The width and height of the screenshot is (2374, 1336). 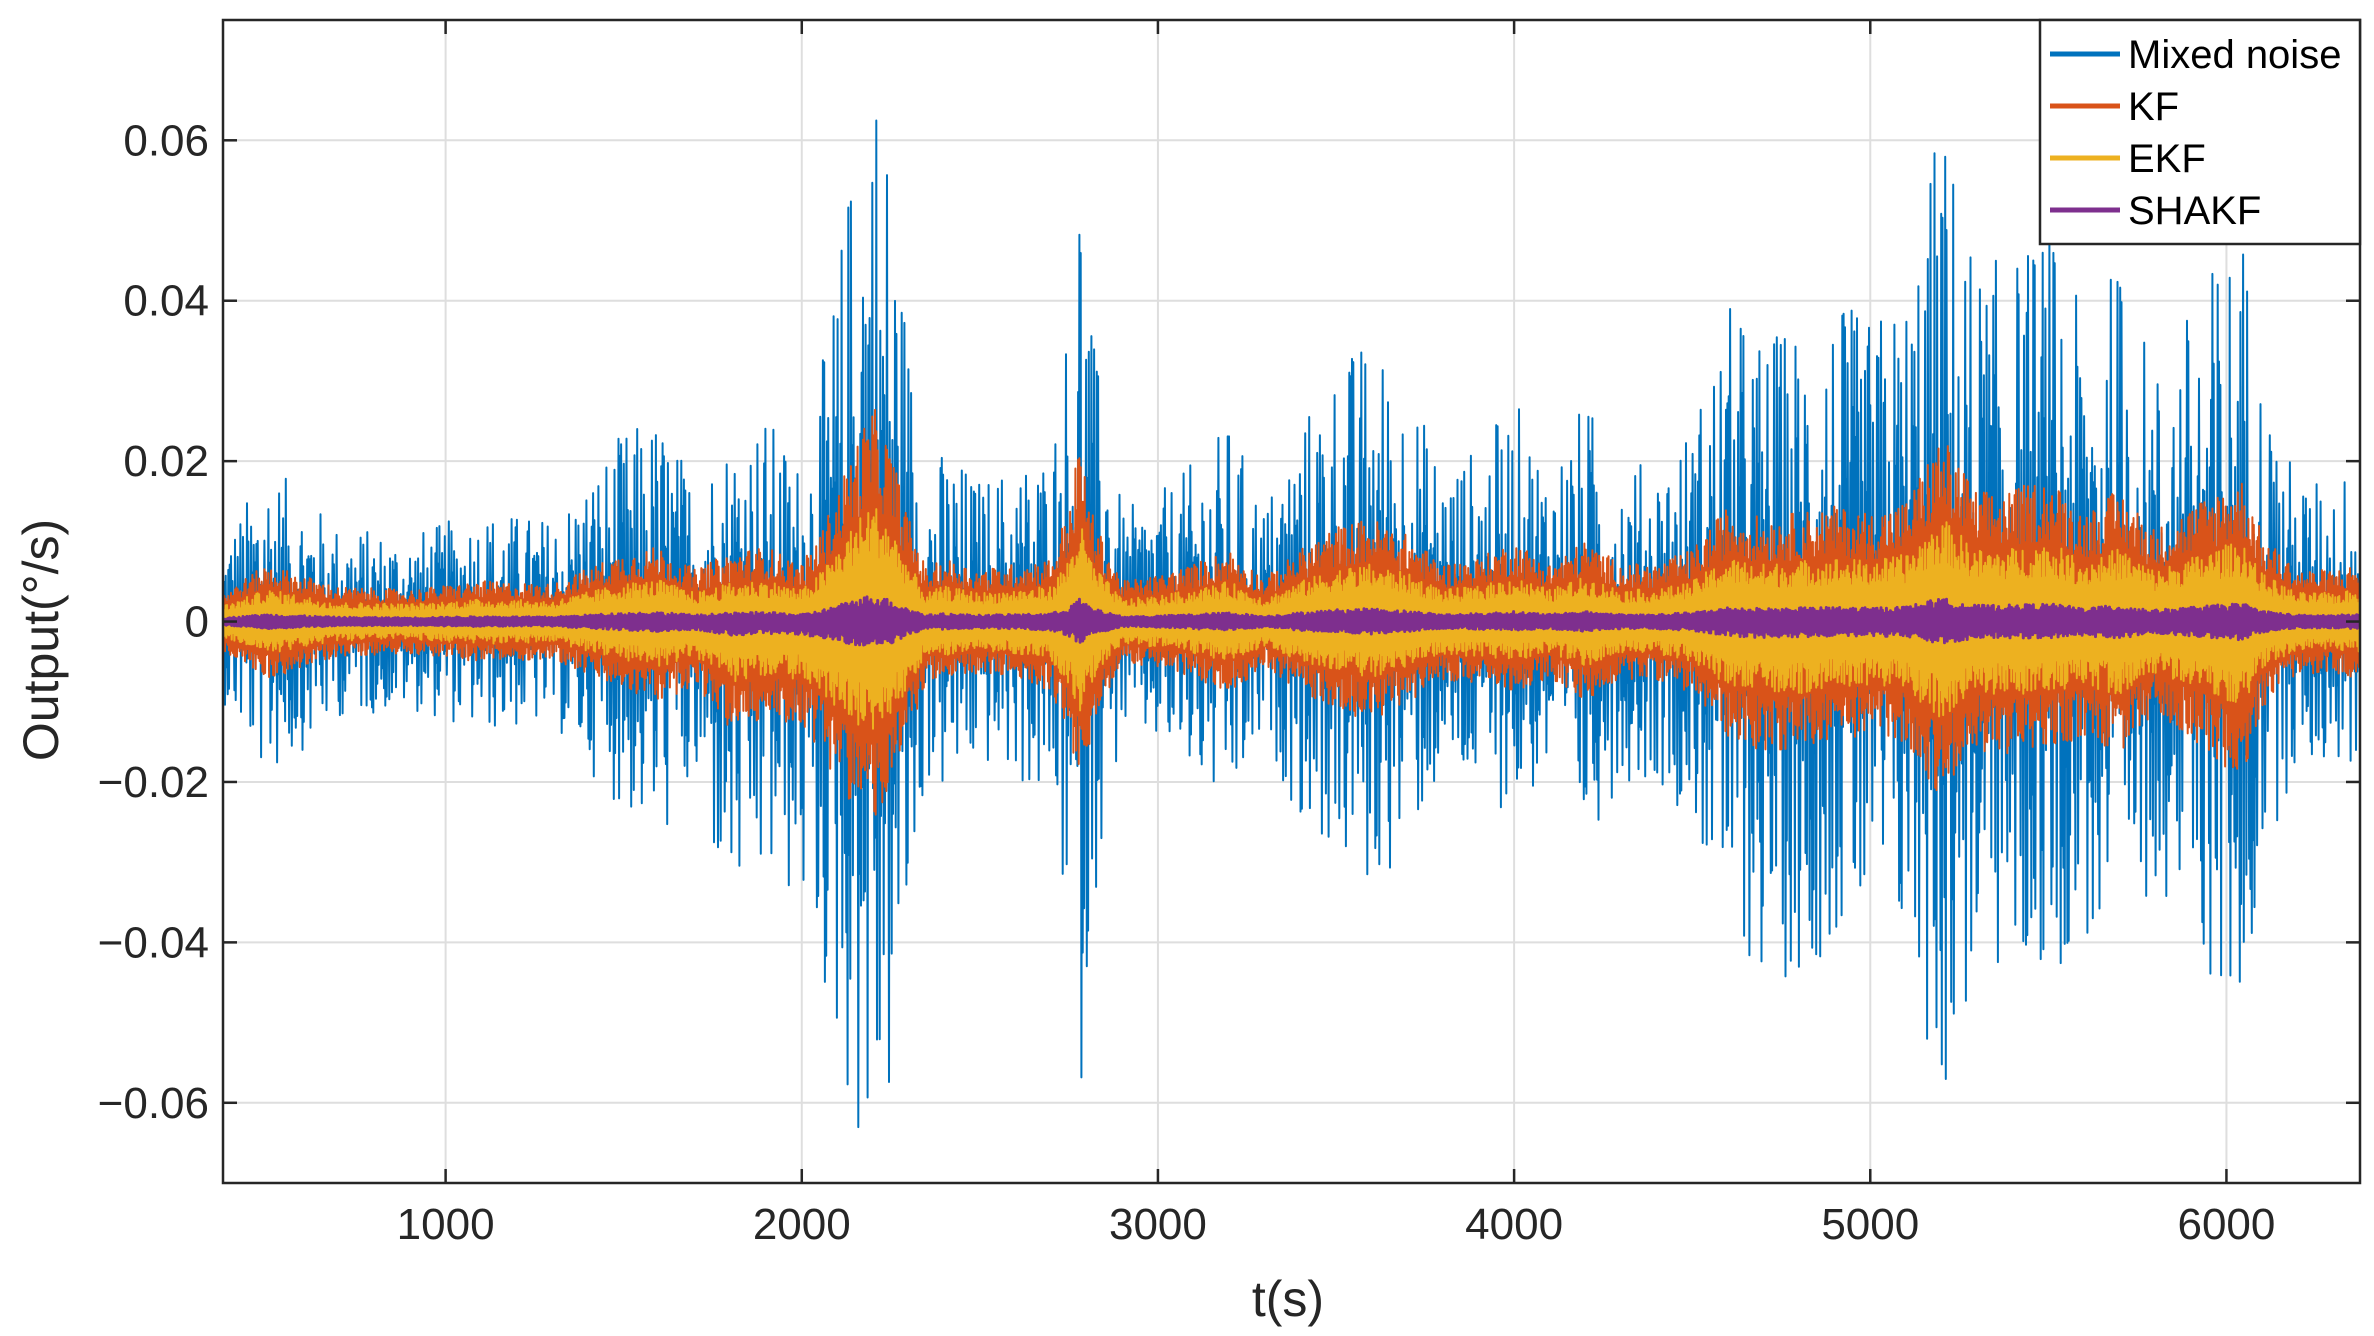 What do you see at coordinates (2234, 55) in the screenshot?
I see `legend-label: Mixed noise` at bounding box center [2234, 55].